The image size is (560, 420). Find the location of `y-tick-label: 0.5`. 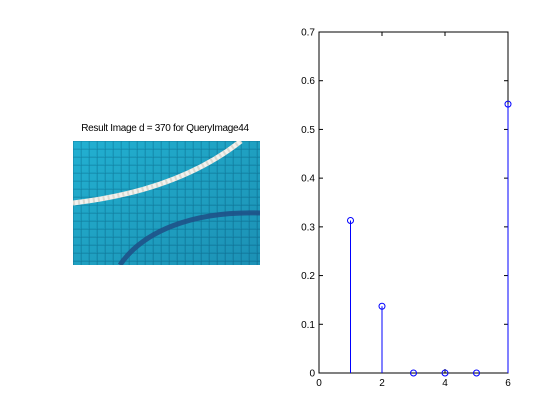

y-tick-label: 0.5 is located at coordinates (308, 130).